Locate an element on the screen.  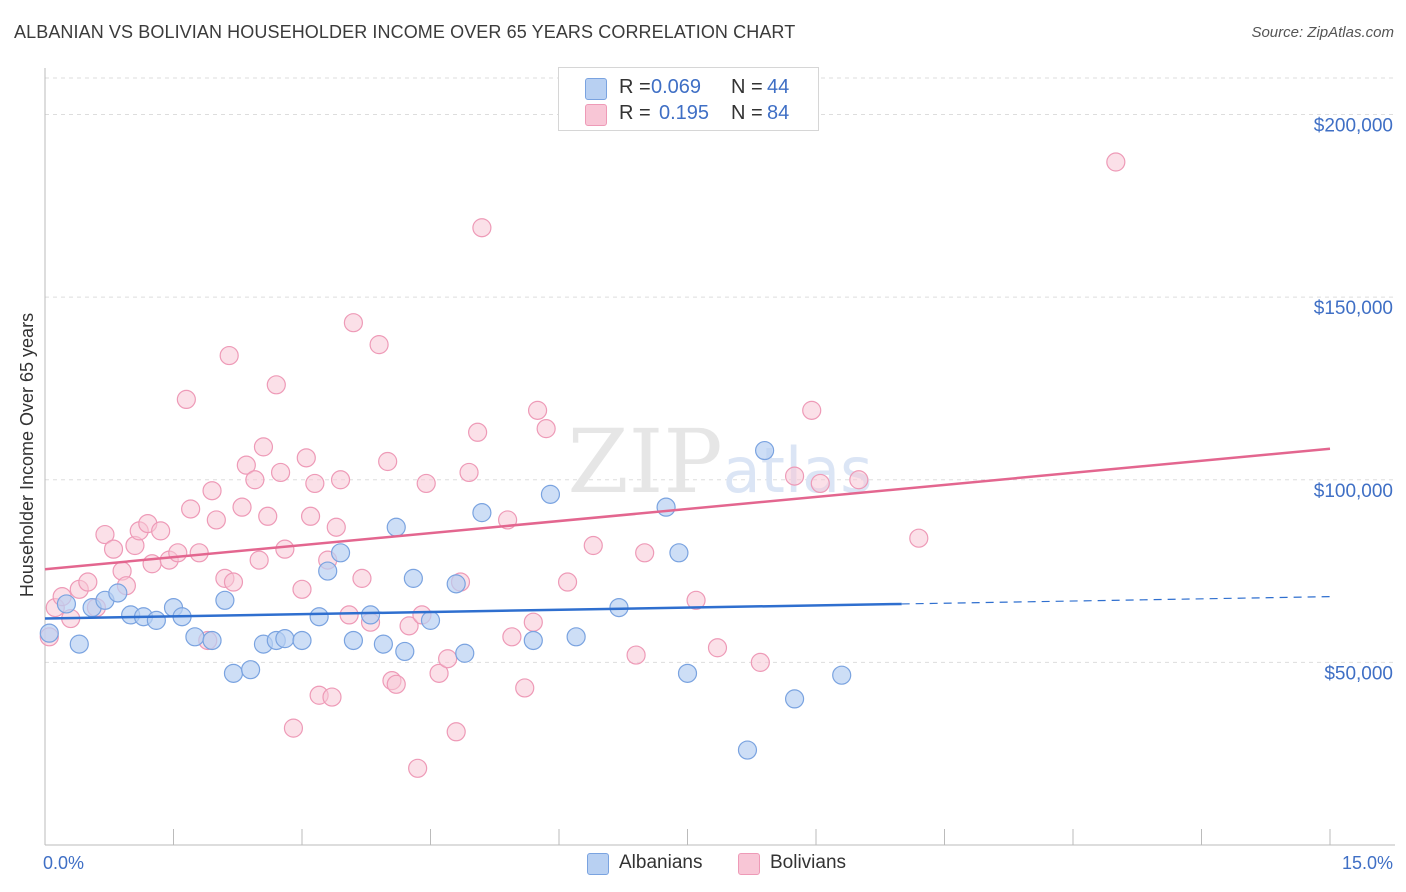
watermark: ZIPatlas is located at coordinates (720, 461).